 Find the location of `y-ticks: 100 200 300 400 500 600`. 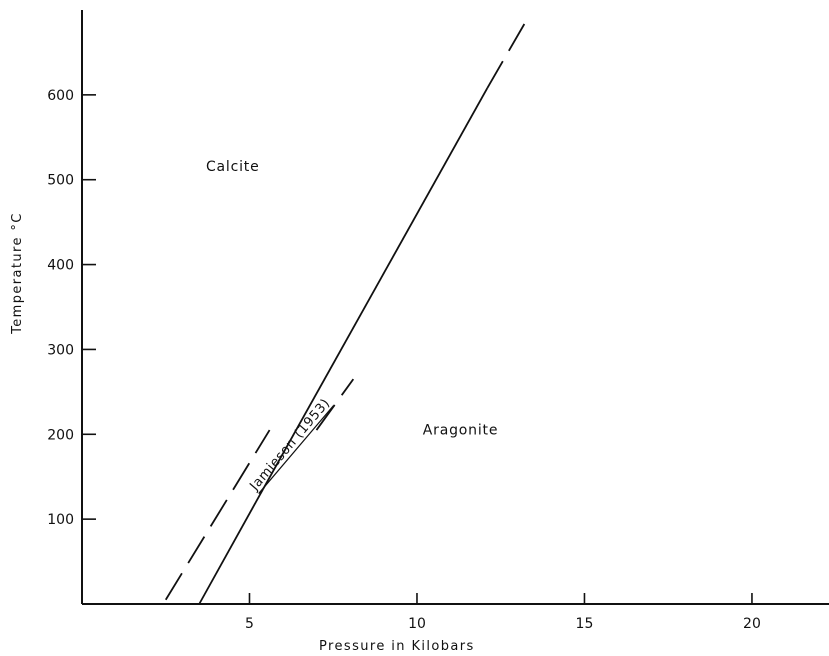

y-ticks: 100 200 300 400 500 600 is located at coordinates (71, 308).